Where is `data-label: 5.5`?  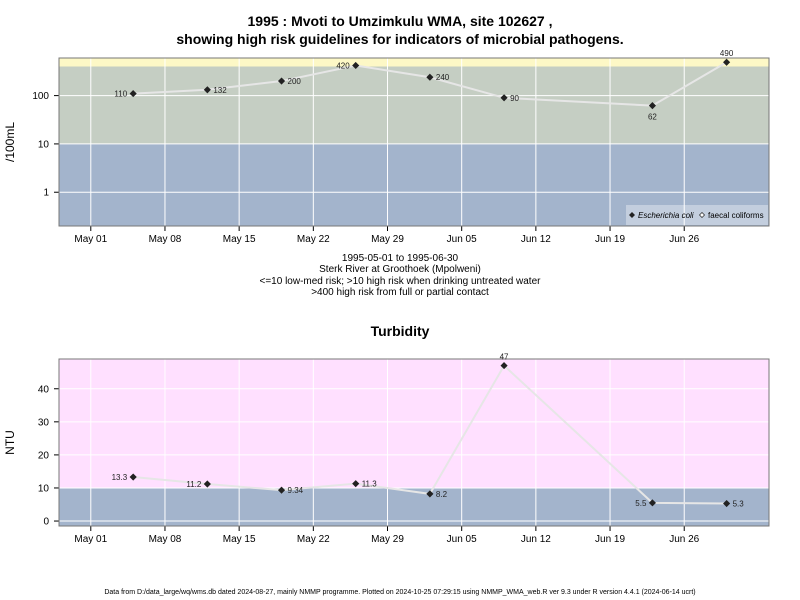 data-label: 5.5 is located at coordinates (641, 503).